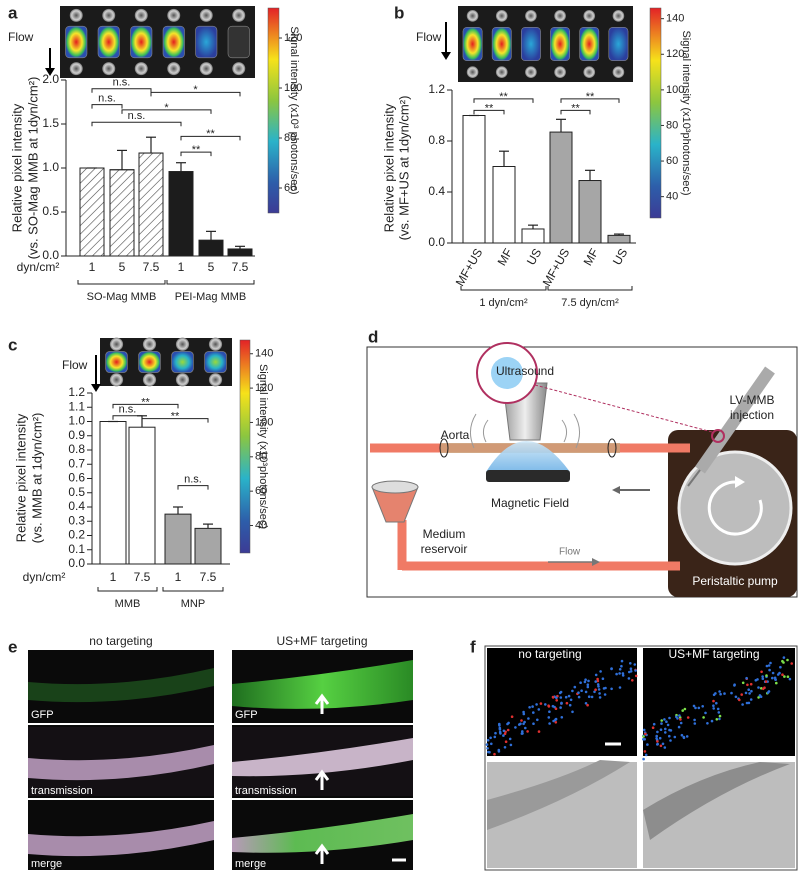  What do you see at coordinates (639, 708) in the screenshot?
I see `speckles` at bounding box center [639, 708].